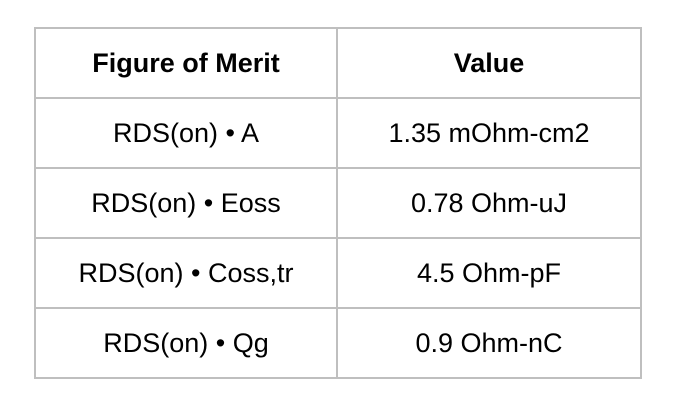 This screenshot has width=680, height=418. What do you see at coordinates (186, 63) in the screenshot?
I see `header-cell: Figure of Merit` at bounding box center [186, 63].